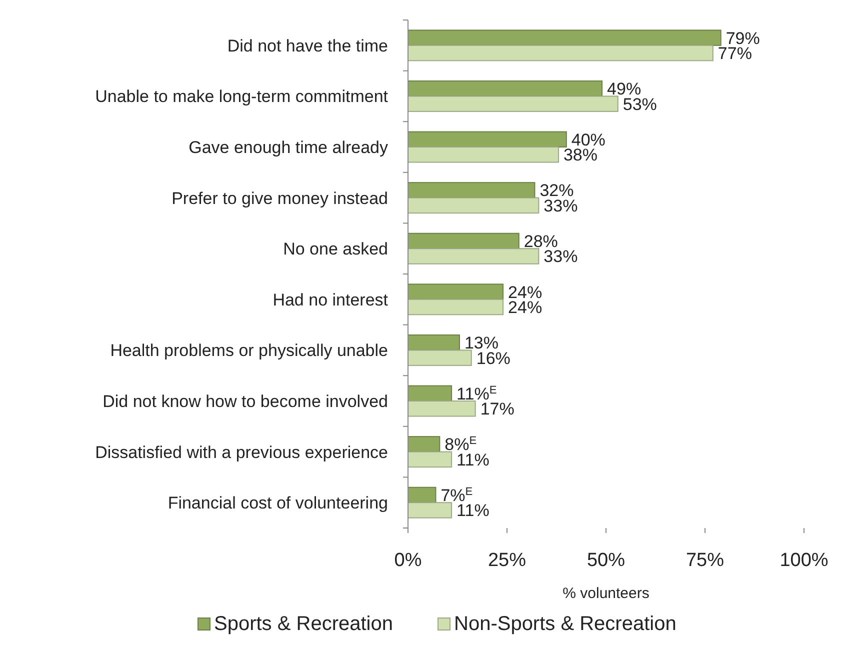  Describe the element at coordinates (245, 401) in the screenshot. I see `y-tick-label: Did not know how to become involved` at that location.